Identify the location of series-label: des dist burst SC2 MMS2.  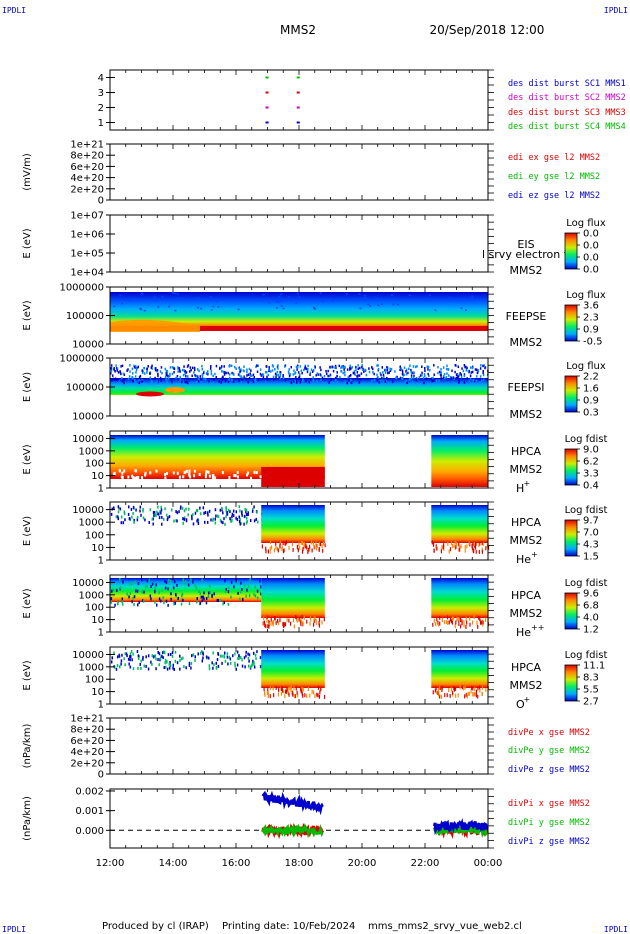
(567, 98).